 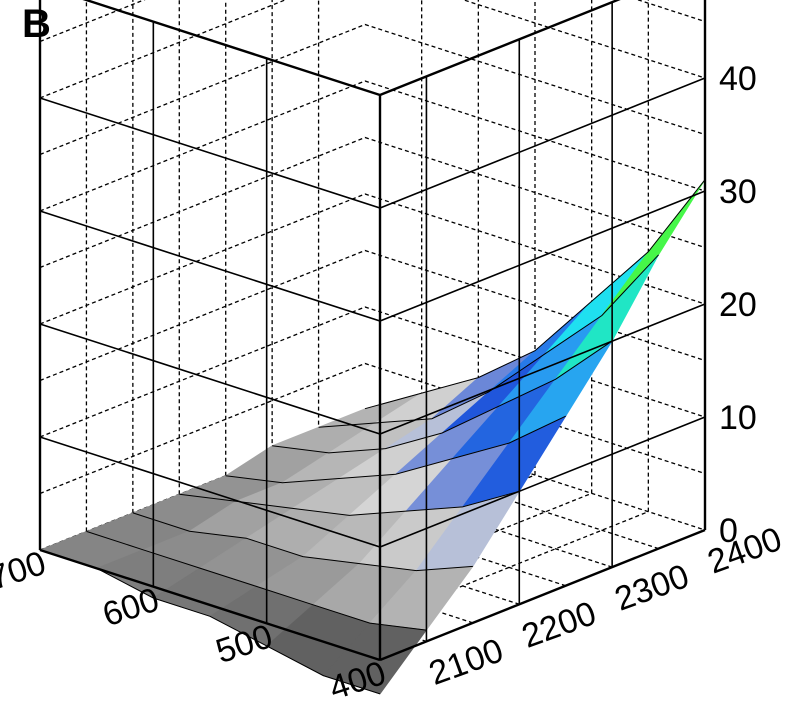 I want to click on z-tick-label: 0, so click(x=728, y=531).